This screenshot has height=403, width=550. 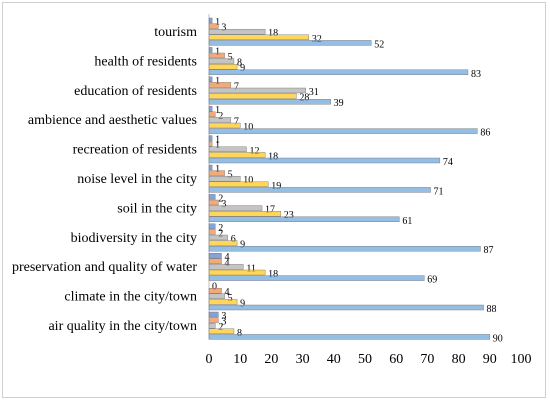 What do you see at coordinates (130, 297) in the screenshot?
I see `category-label: climate in the city/town` at bounding box center [130, 297].